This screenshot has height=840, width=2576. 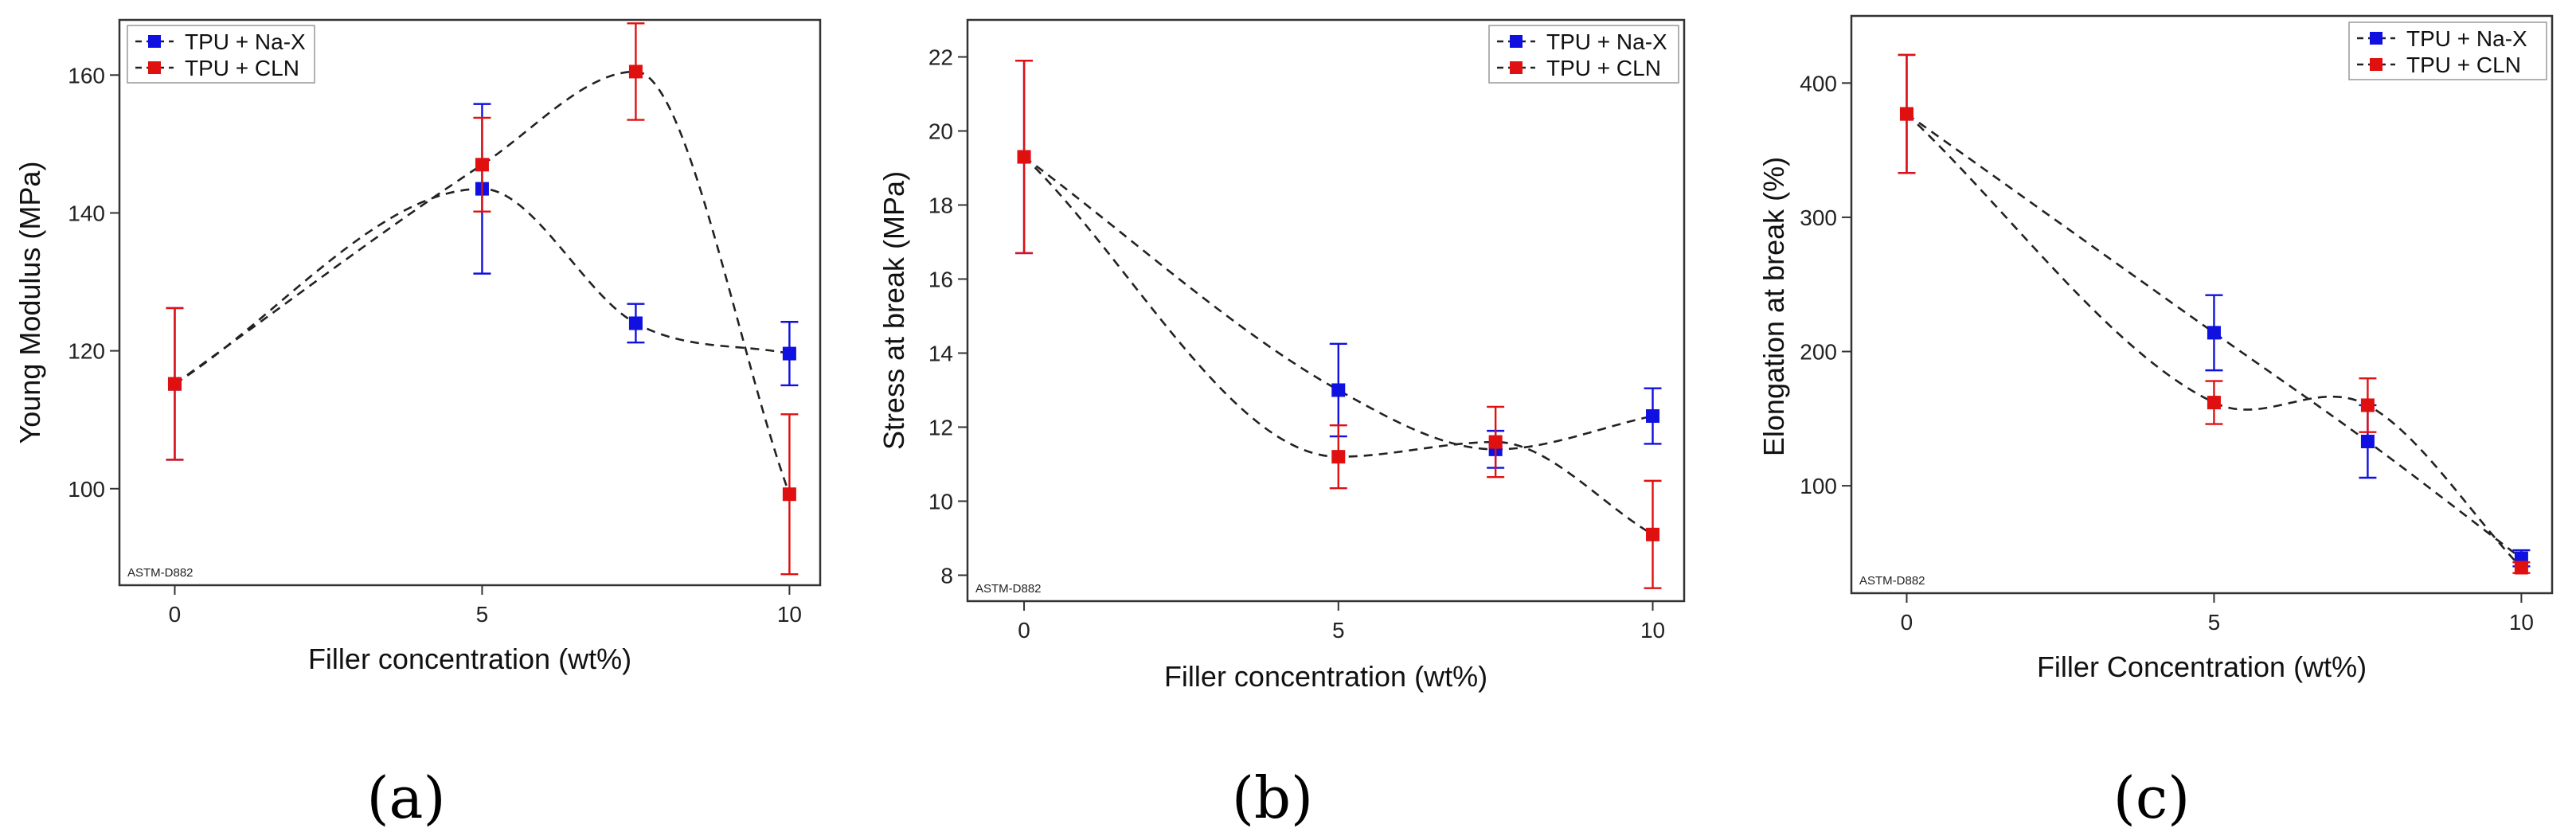 What do you see at coordinates (1774, 306) in the screenshot?
I see `y-axis-title: Elongation at break (%)` at bounding box center [1774, 306].